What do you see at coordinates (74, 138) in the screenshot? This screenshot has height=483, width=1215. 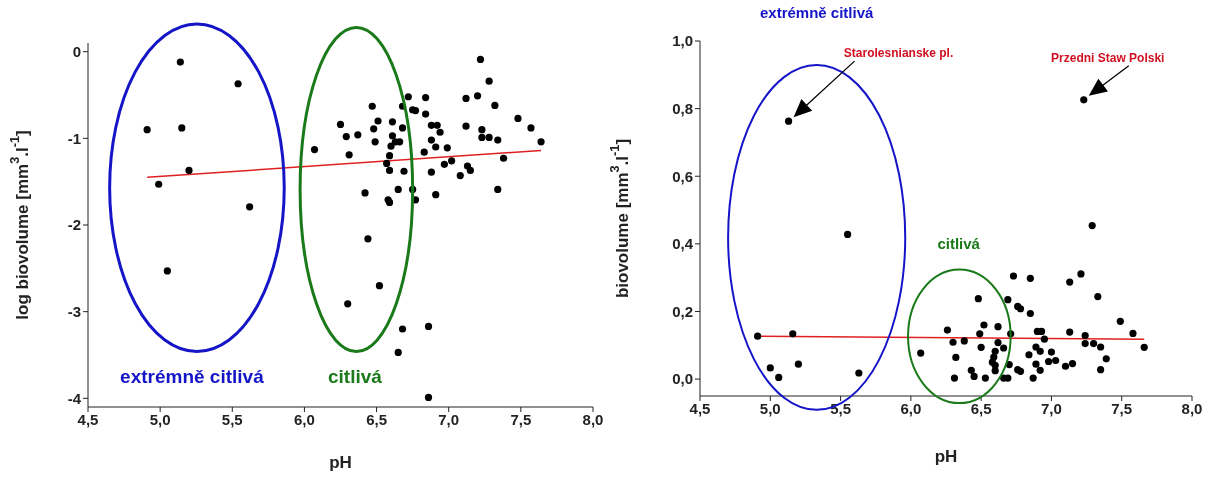 I see `y-tick-label: -1` at bounding box center [74, 138].